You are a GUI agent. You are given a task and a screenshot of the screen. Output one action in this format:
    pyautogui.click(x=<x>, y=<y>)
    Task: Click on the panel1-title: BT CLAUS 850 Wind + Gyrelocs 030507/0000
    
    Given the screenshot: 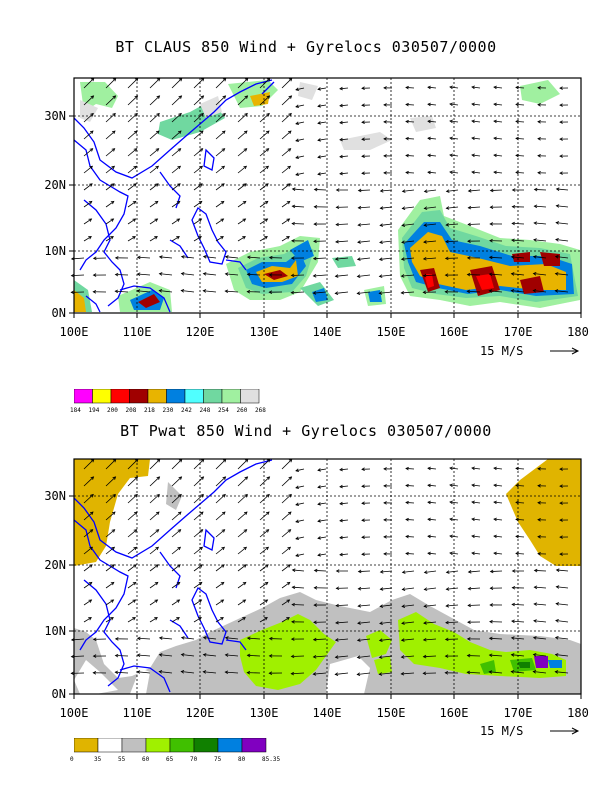 What is the action you would take?
    pyautogui.click(x=306, y=47)
    